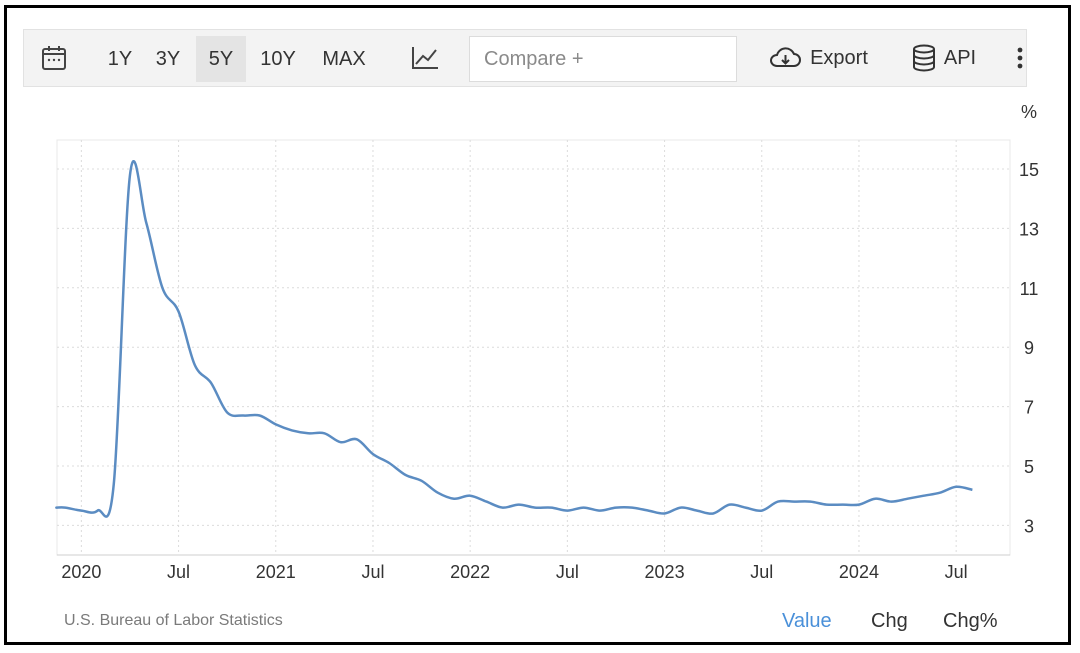  I want to click on more-vert-icon, so click(1020, 58).